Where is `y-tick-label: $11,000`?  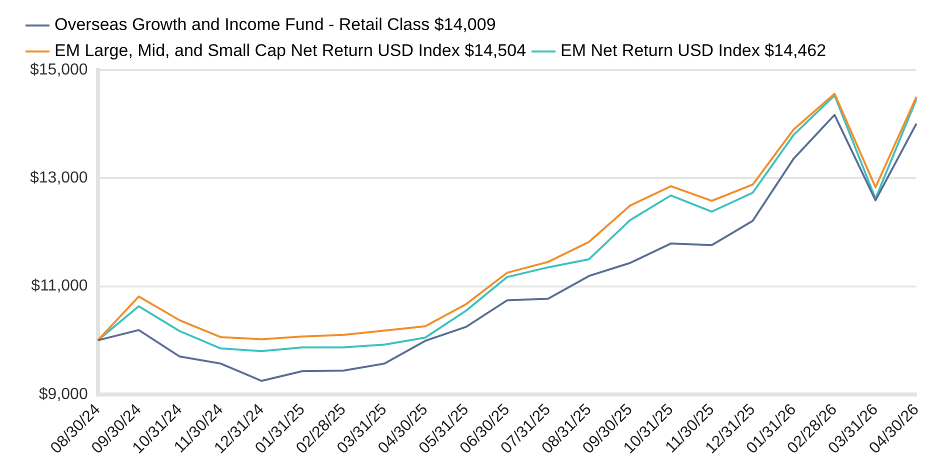 y-tick-label: $11,000 is located at coordinates (59, 286).